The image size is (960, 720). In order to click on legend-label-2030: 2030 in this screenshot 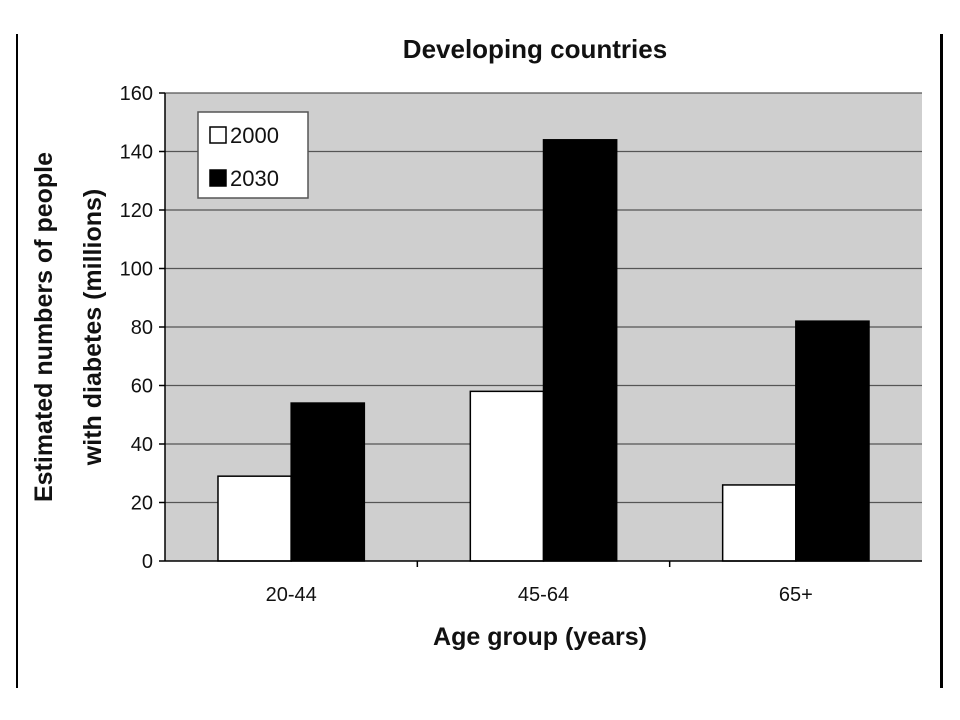, I will do `click(254, 178)`.